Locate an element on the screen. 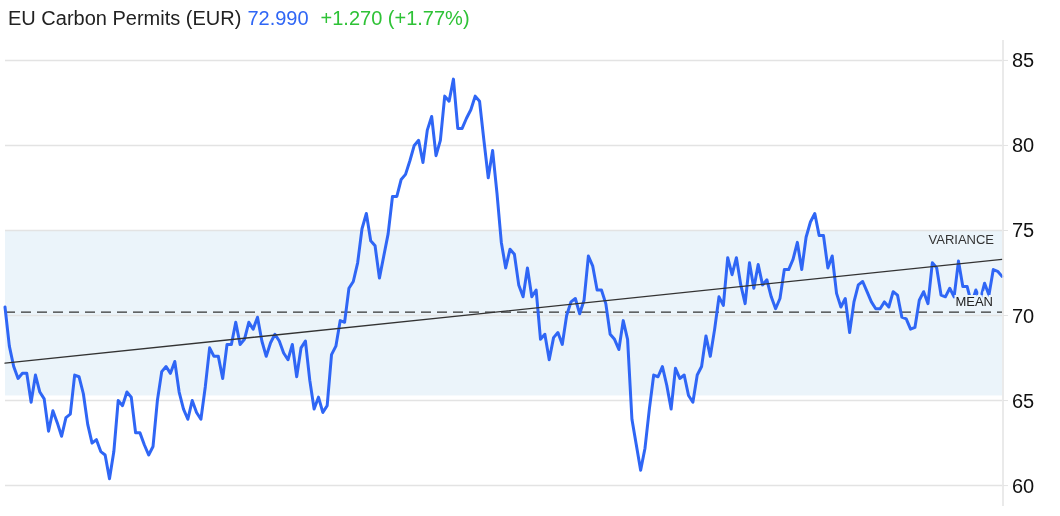 The image size is (1060, 516). y-tick-label: 60 is located at coordinates (1023, 485).